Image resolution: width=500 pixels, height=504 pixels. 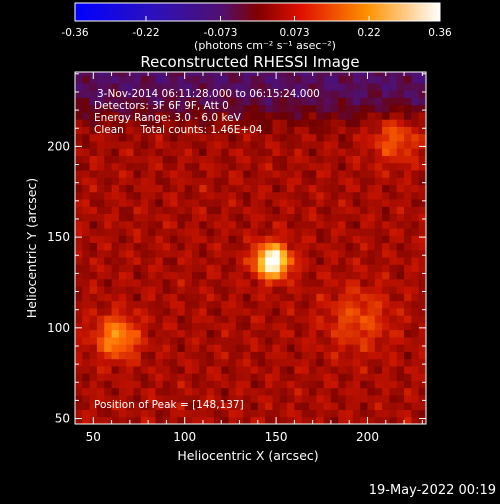 I want to click on x-tick-label: 100, so click(x=184, y=437).